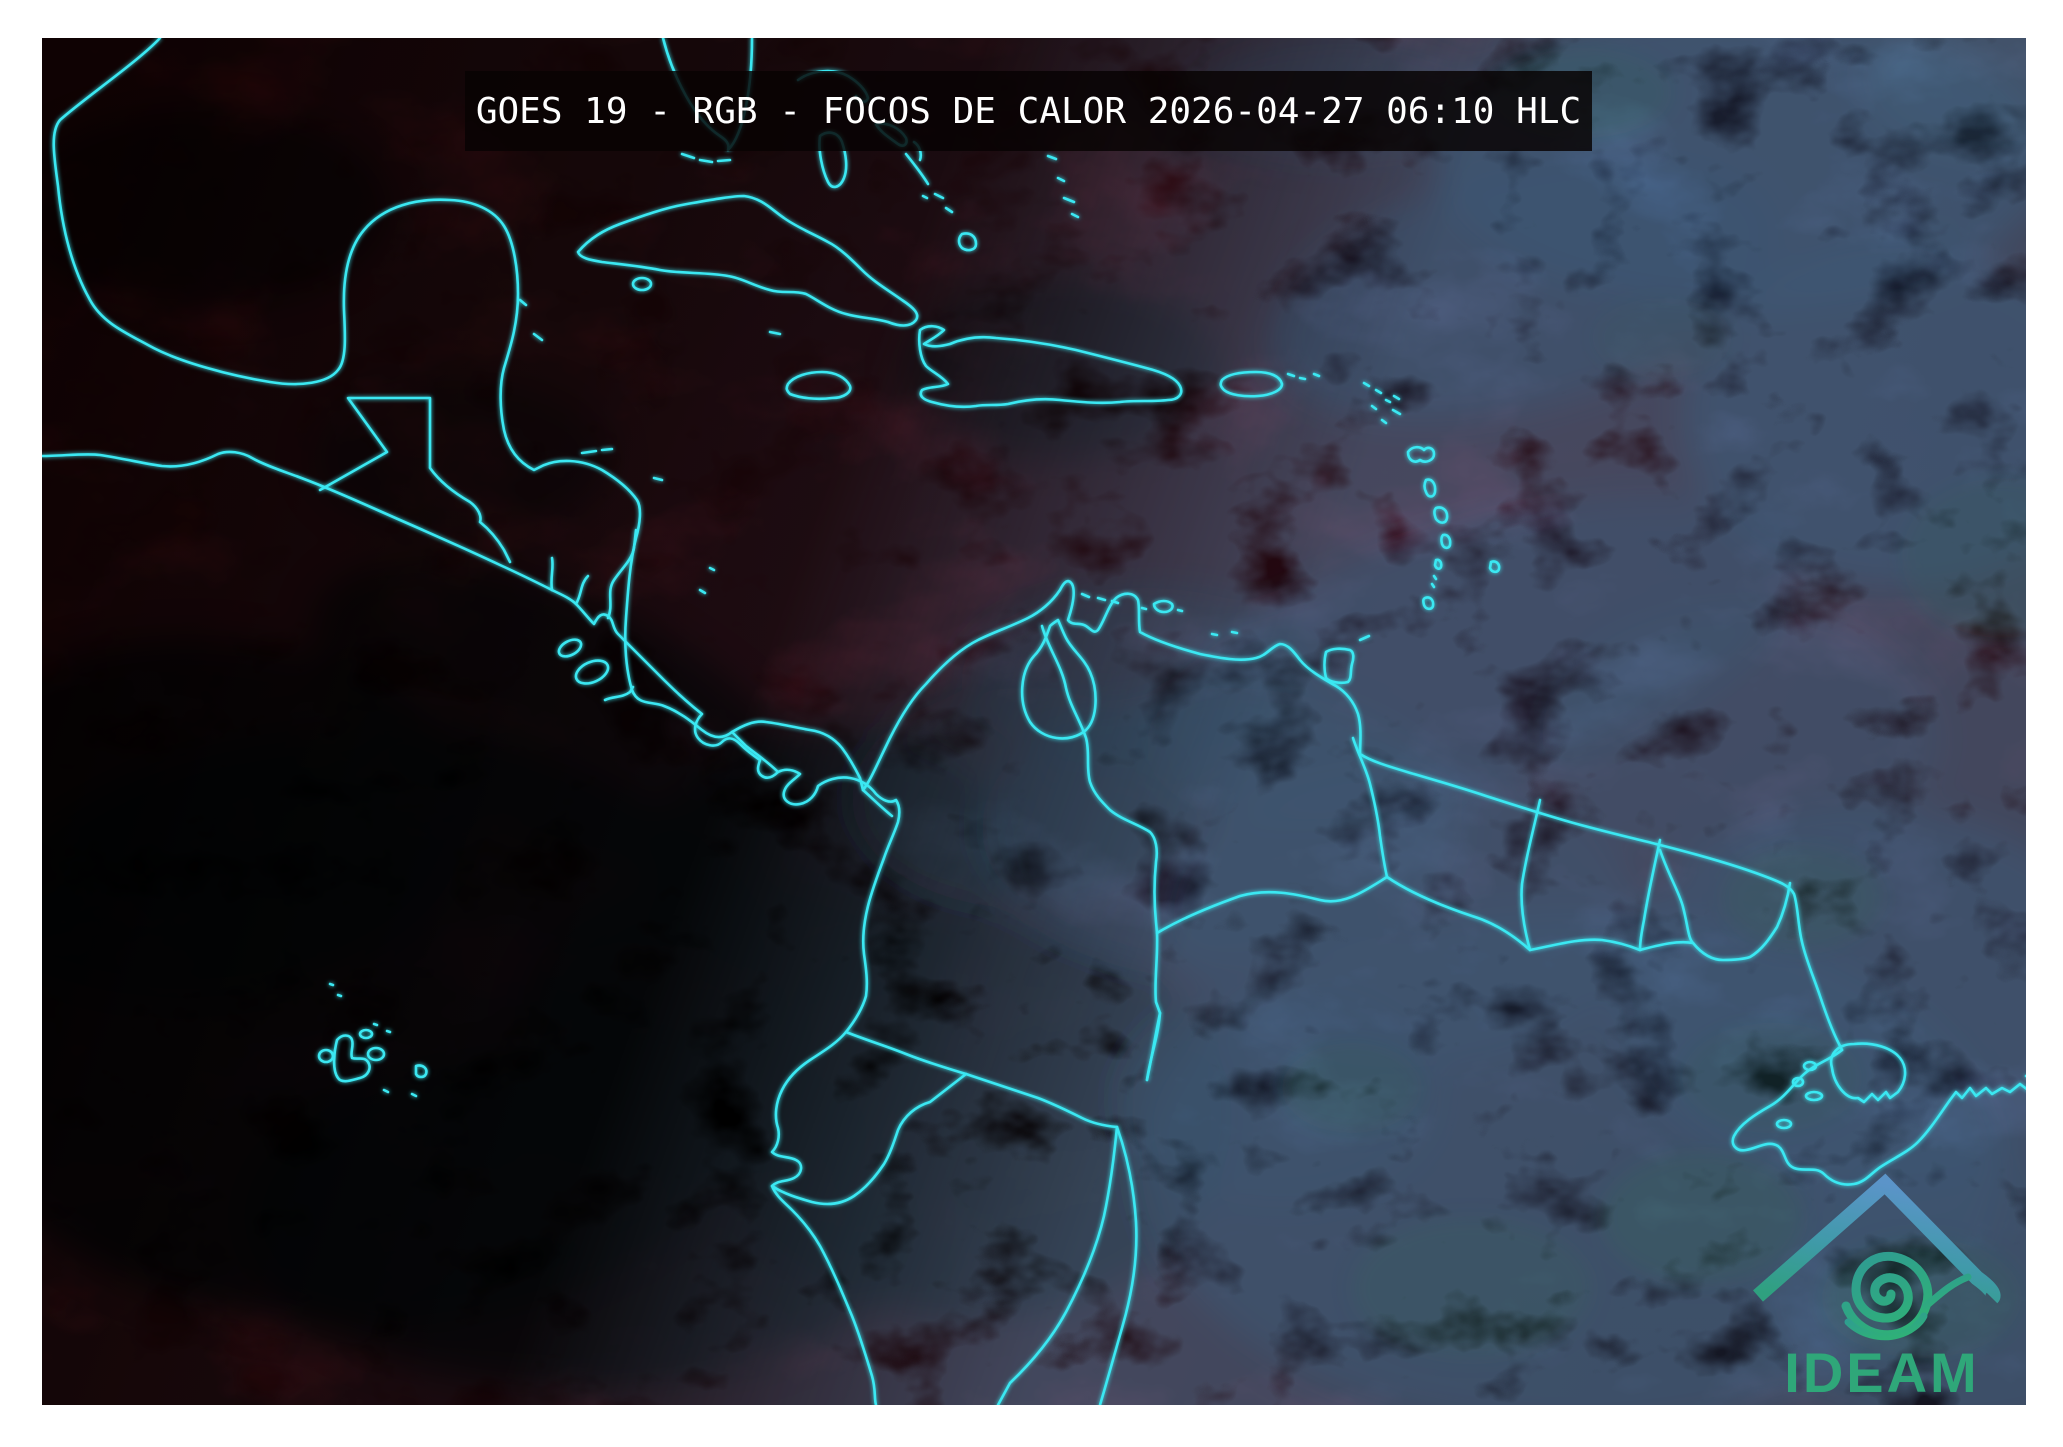 This screenshot has width=2063, height=1447. What do you see at coordinates (1050, 366) in the screenshot?
I see `hispaniola` at bounding box center [1050, 366].